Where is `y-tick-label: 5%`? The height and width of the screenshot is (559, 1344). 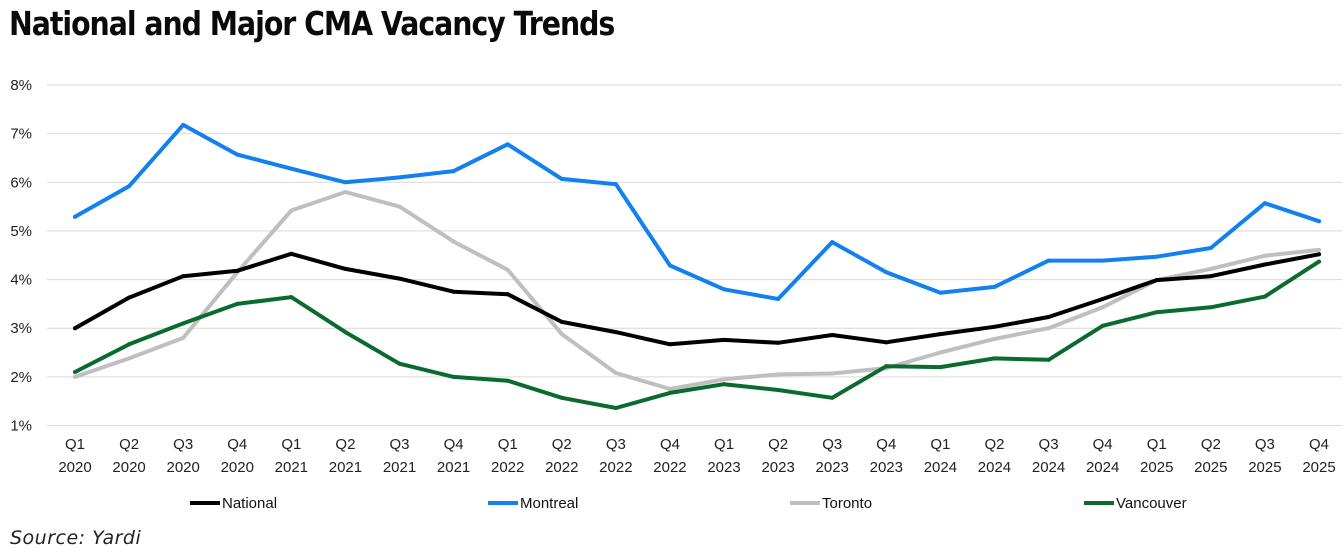 y-tick-label: 5% is located at coordinates (21, 231).